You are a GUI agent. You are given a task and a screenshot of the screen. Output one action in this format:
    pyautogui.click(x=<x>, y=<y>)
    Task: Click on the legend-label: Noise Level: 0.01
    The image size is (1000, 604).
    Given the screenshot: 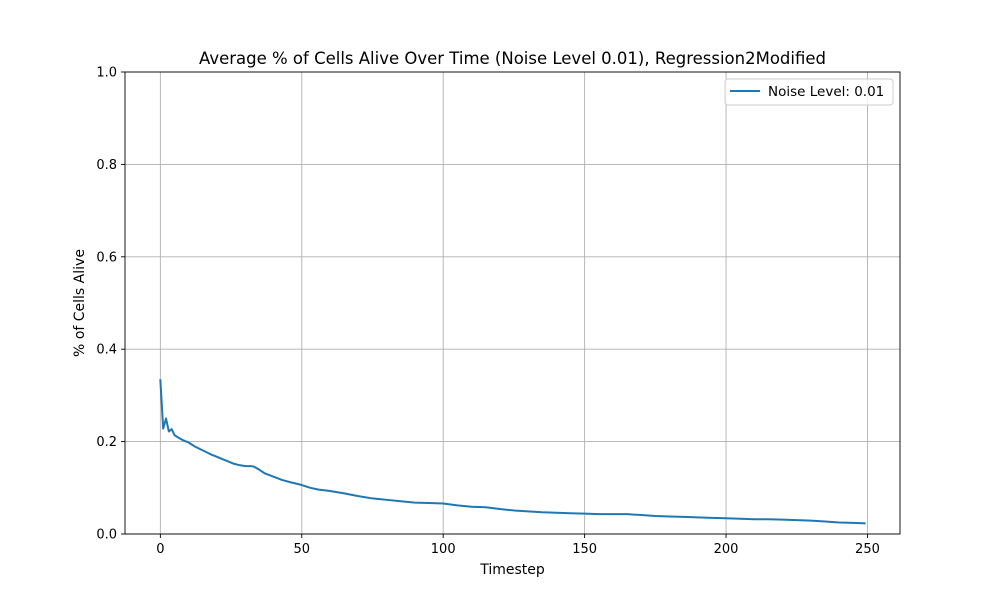 What is the action you would take?
    pyautogui.click(x=826, y=92)
    